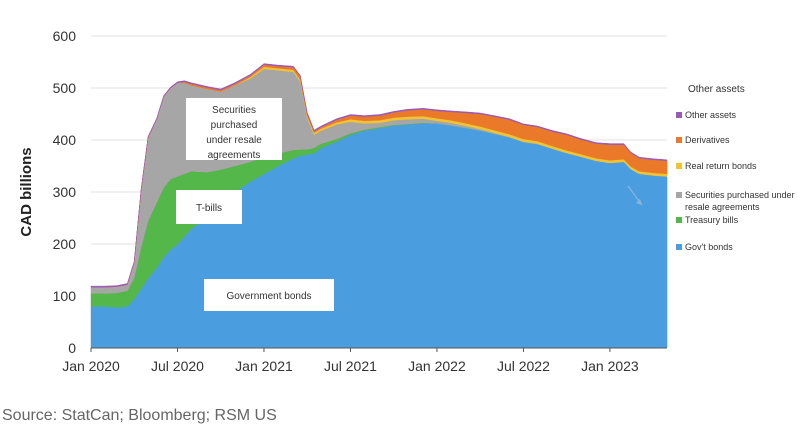  Describe the element at coordinates (65, 36) in the screenshot. I see `y-tick-label: 600` at that location.